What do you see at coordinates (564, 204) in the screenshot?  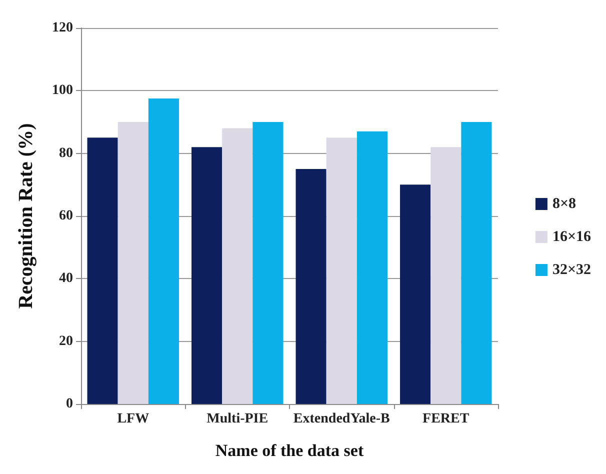 I see `legend-label: 8×8` at bounding box center [564, 204].